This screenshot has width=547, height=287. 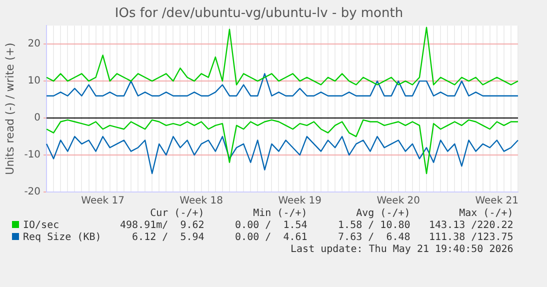 I want to click on legend-label: Req Size (KB), so click(x=62, y=238).